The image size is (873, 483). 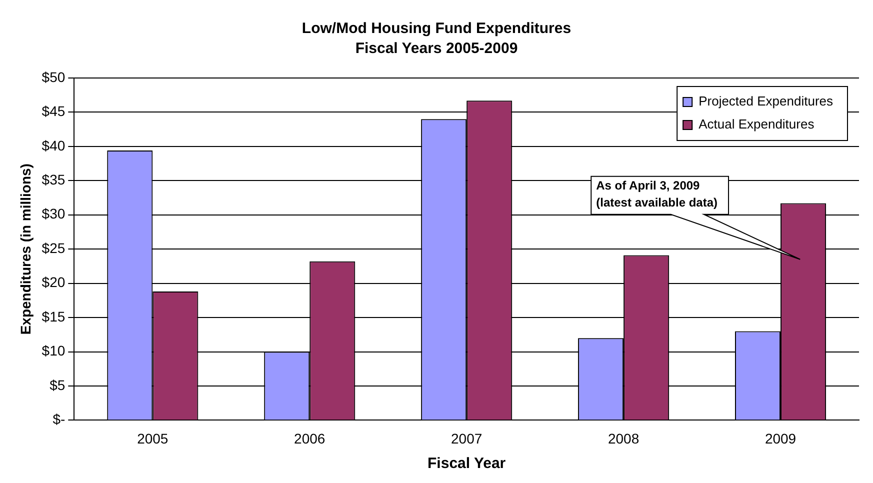 What do you see at coordinates (54, 316) in the screenshot?
I see `y-tick-label: $15` at bounding box center [54, 316].